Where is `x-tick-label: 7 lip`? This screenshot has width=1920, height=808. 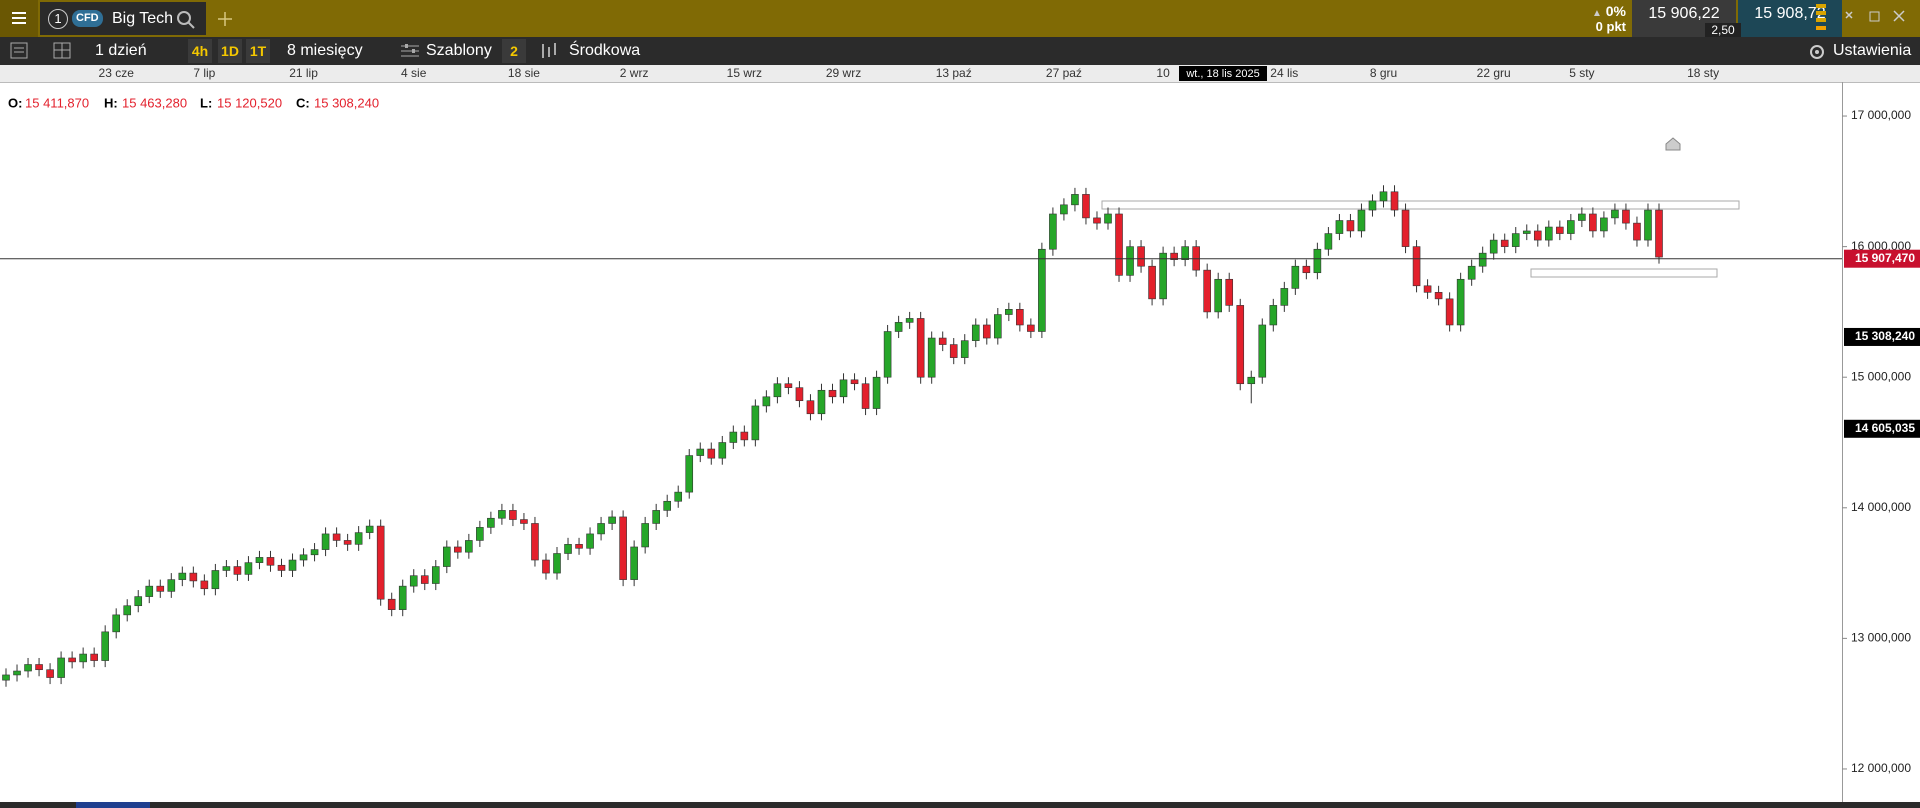 x-tick-label: 7 lip is located at coordinates (204, 73).